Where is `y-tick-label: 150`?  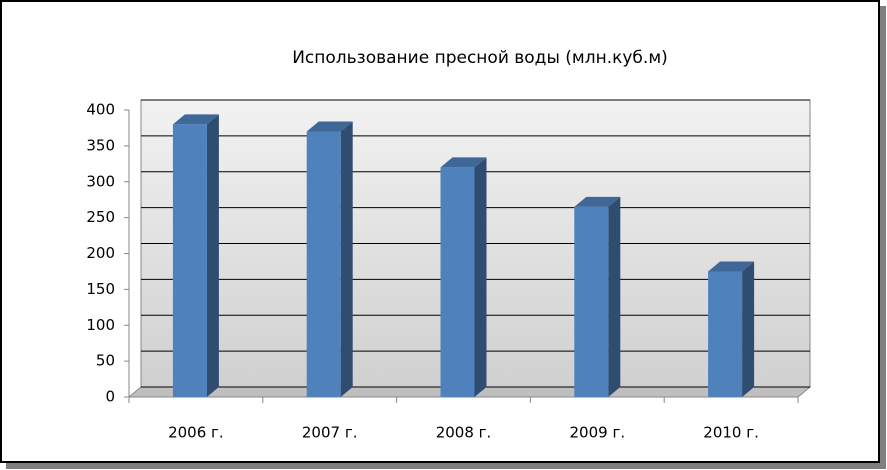 y-tick-label: 150 is located at coordinates (100, 289).